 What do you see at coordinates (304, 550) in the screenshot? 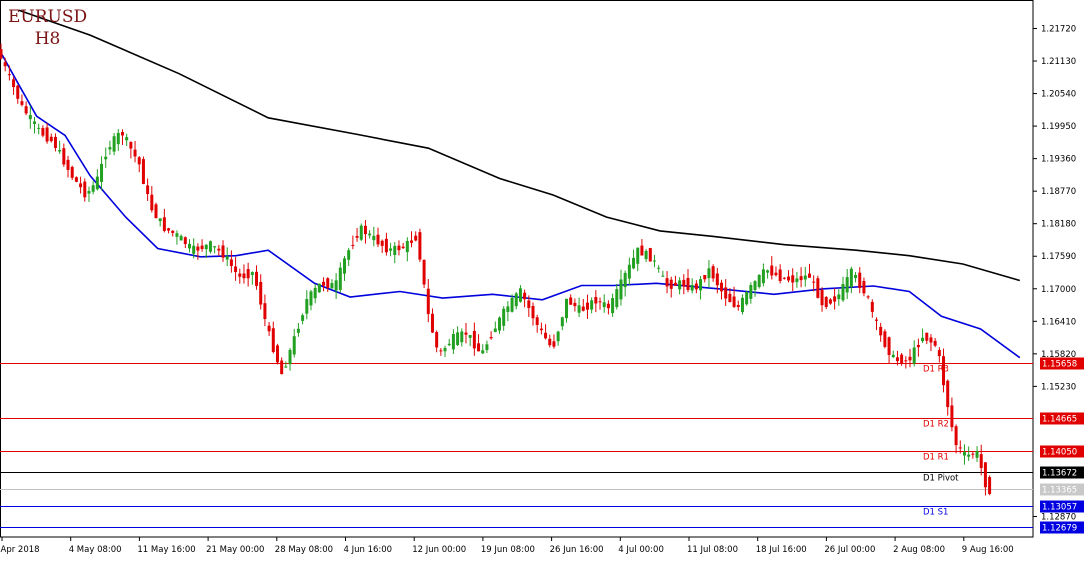
I see `x-tick-label: 28 May 08:00` at bounding box center [304, 550].